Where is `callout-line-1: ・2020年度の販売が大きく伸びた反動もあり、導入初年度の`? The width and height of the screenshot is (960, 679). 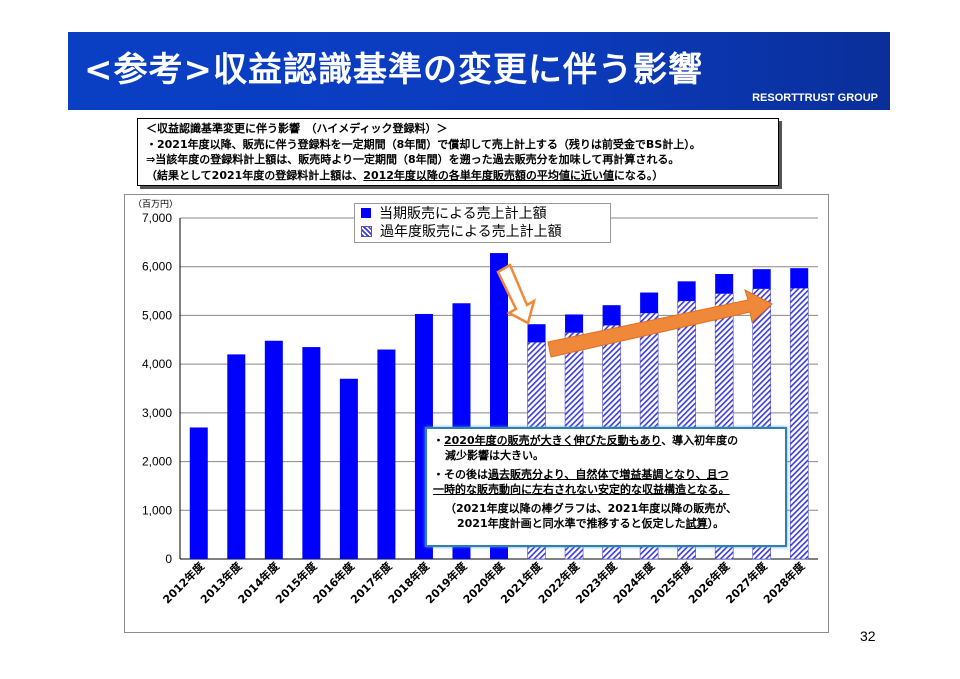
callout-line-1: ・2020年度の販売が大きく伸びた反動もあり、導入初年度の is located at coordinates (606, 440).